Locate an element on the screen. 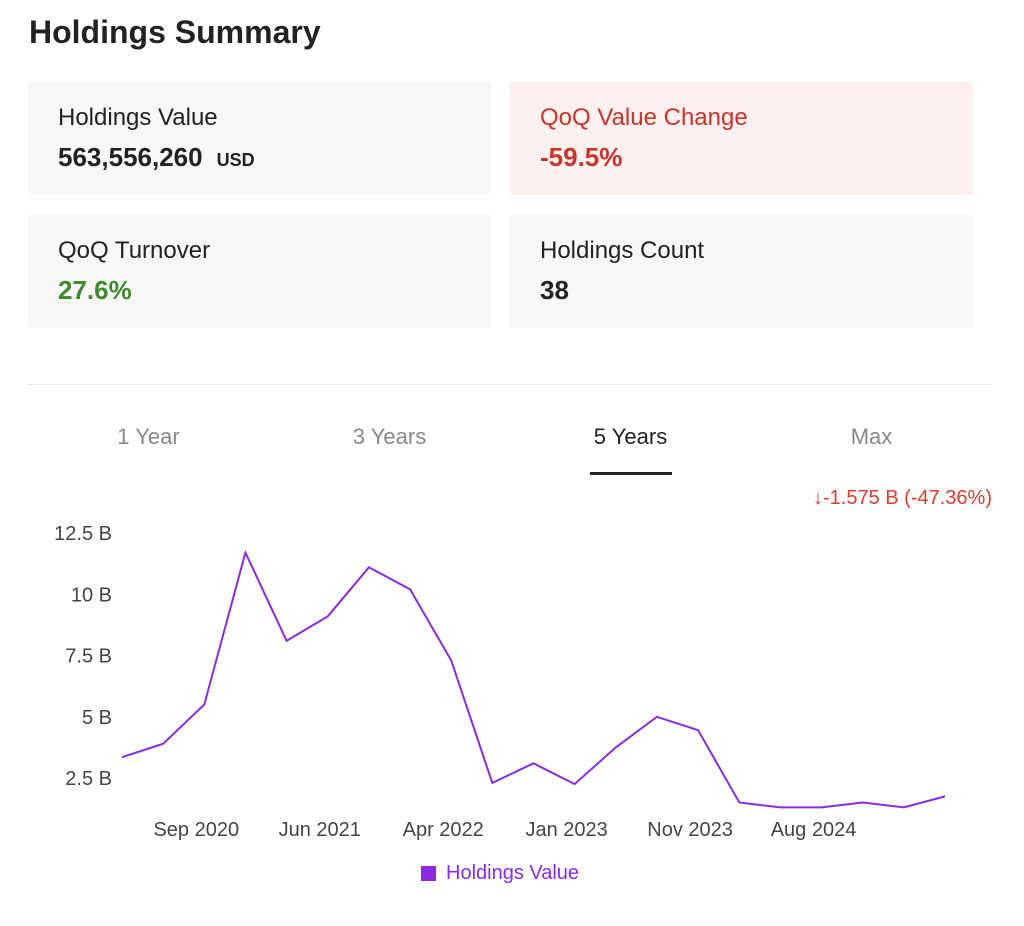  x-tick-label: Aug 2024 is located at coordinates (814, 830).